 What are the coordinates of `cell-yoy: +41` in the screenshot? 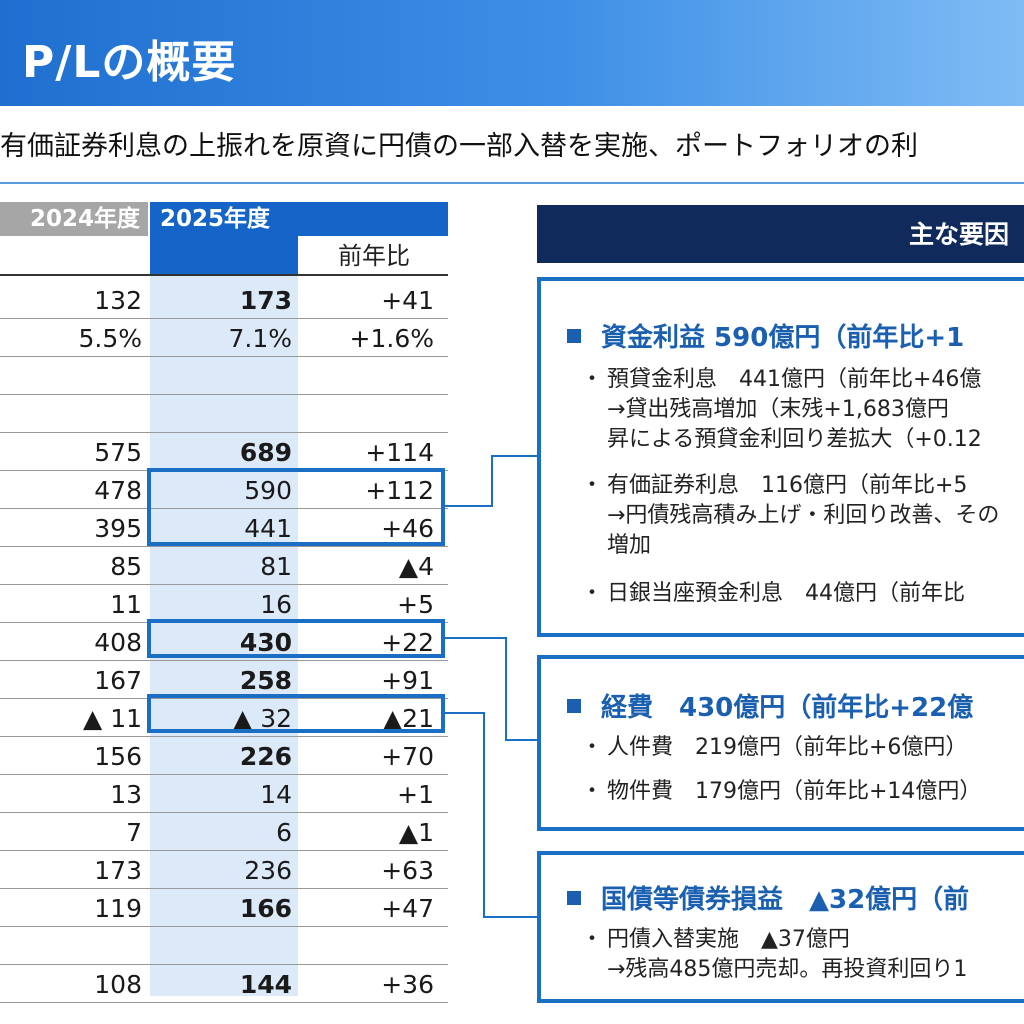 It's located at (407, 300).